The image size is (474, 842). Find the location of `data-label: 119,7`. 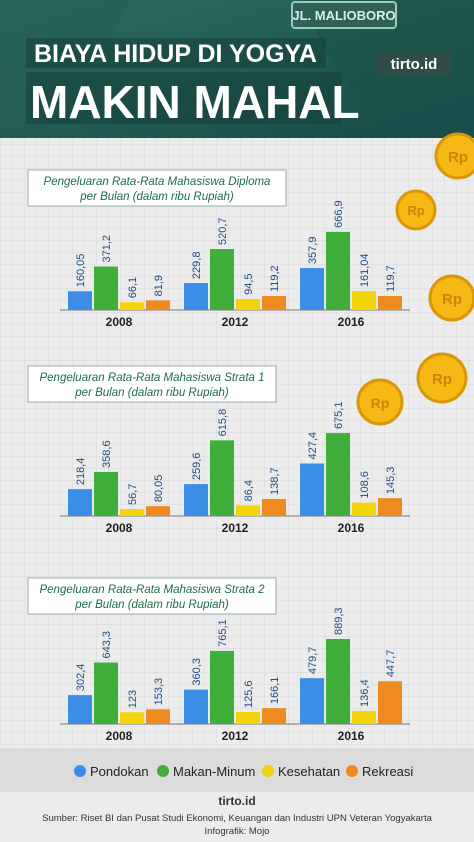

data-label: 119,7 is located at coordinates (391, 278).